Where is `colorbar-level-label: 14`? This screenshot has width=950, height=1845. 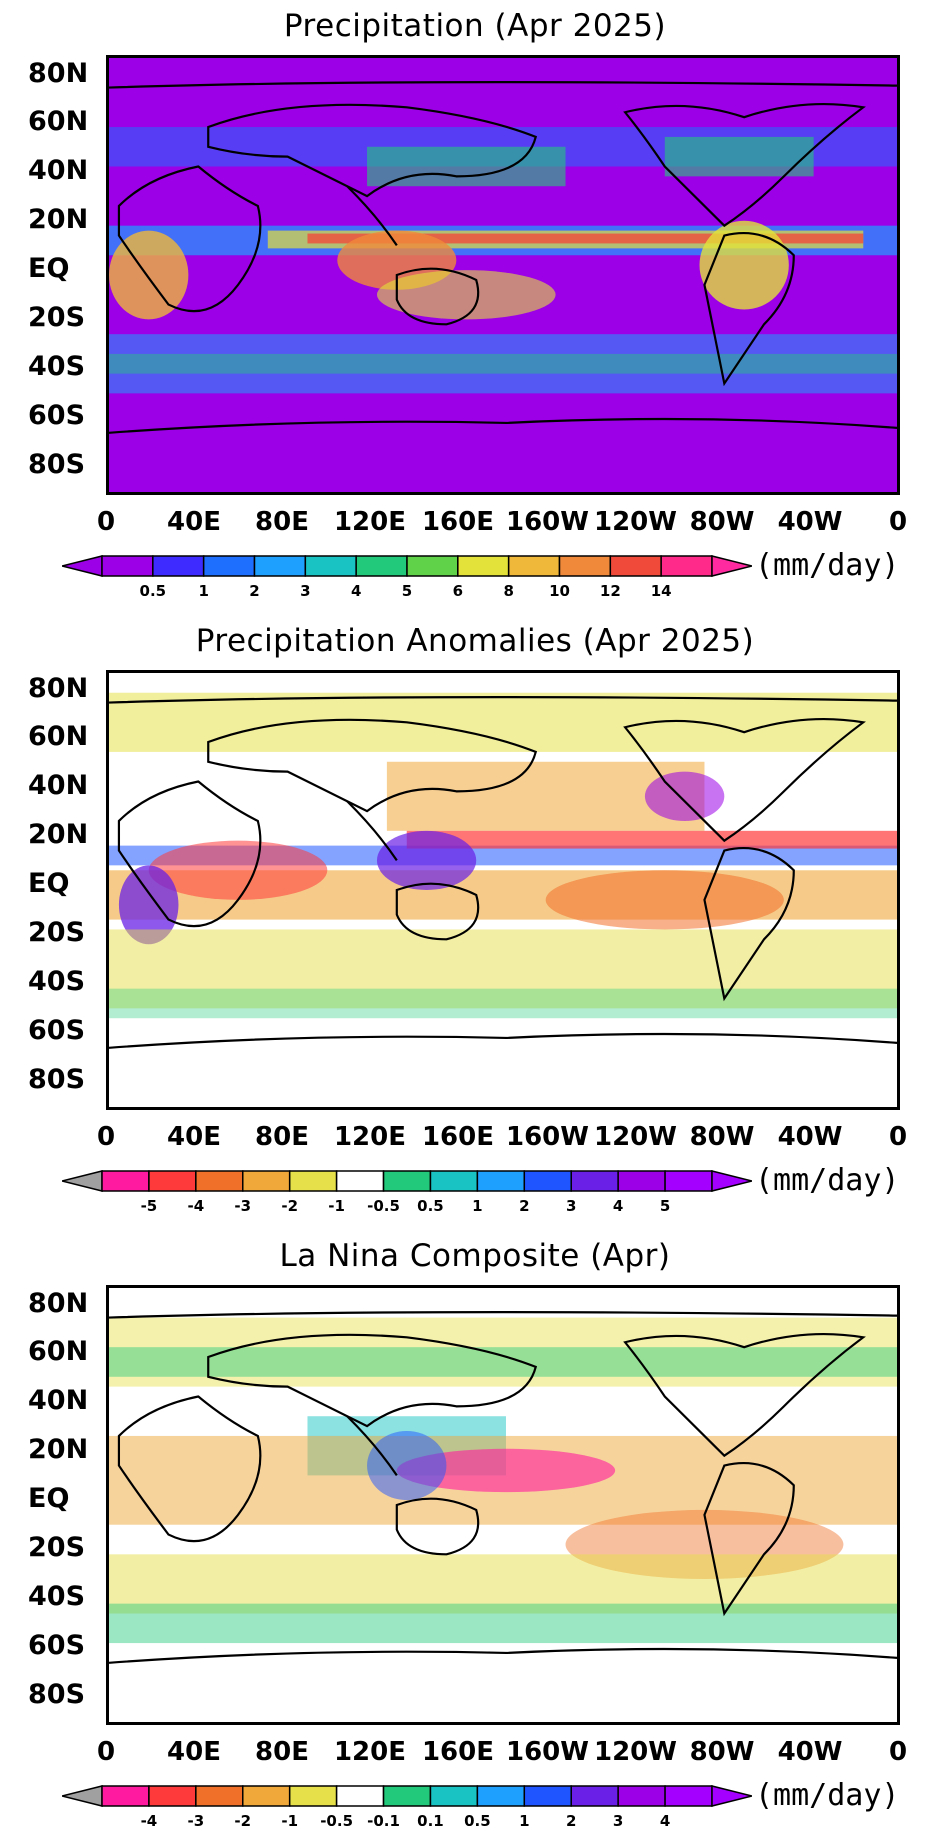 colorbar-level-label: 14 is located at coordinates (661, 591).